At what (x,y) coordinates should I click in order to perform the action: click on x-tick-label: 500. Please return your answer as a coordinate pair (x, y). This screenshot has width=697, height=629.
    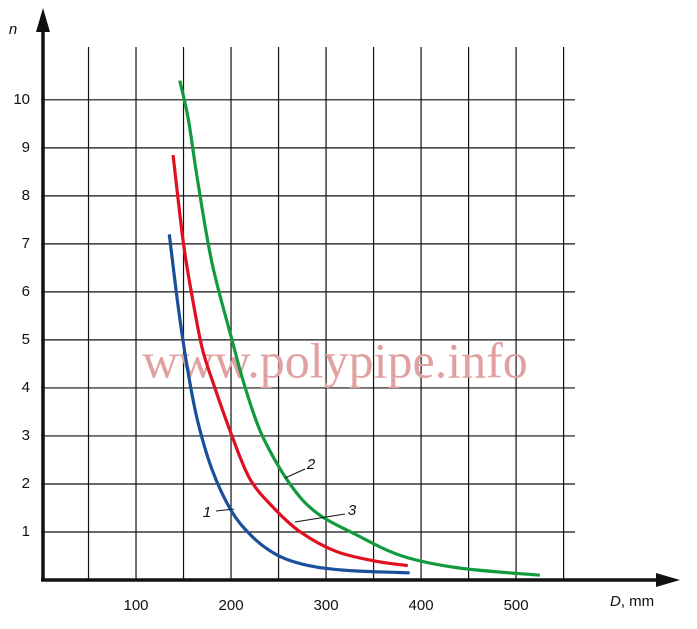
    Looking at the image, I should click on (516, 605).